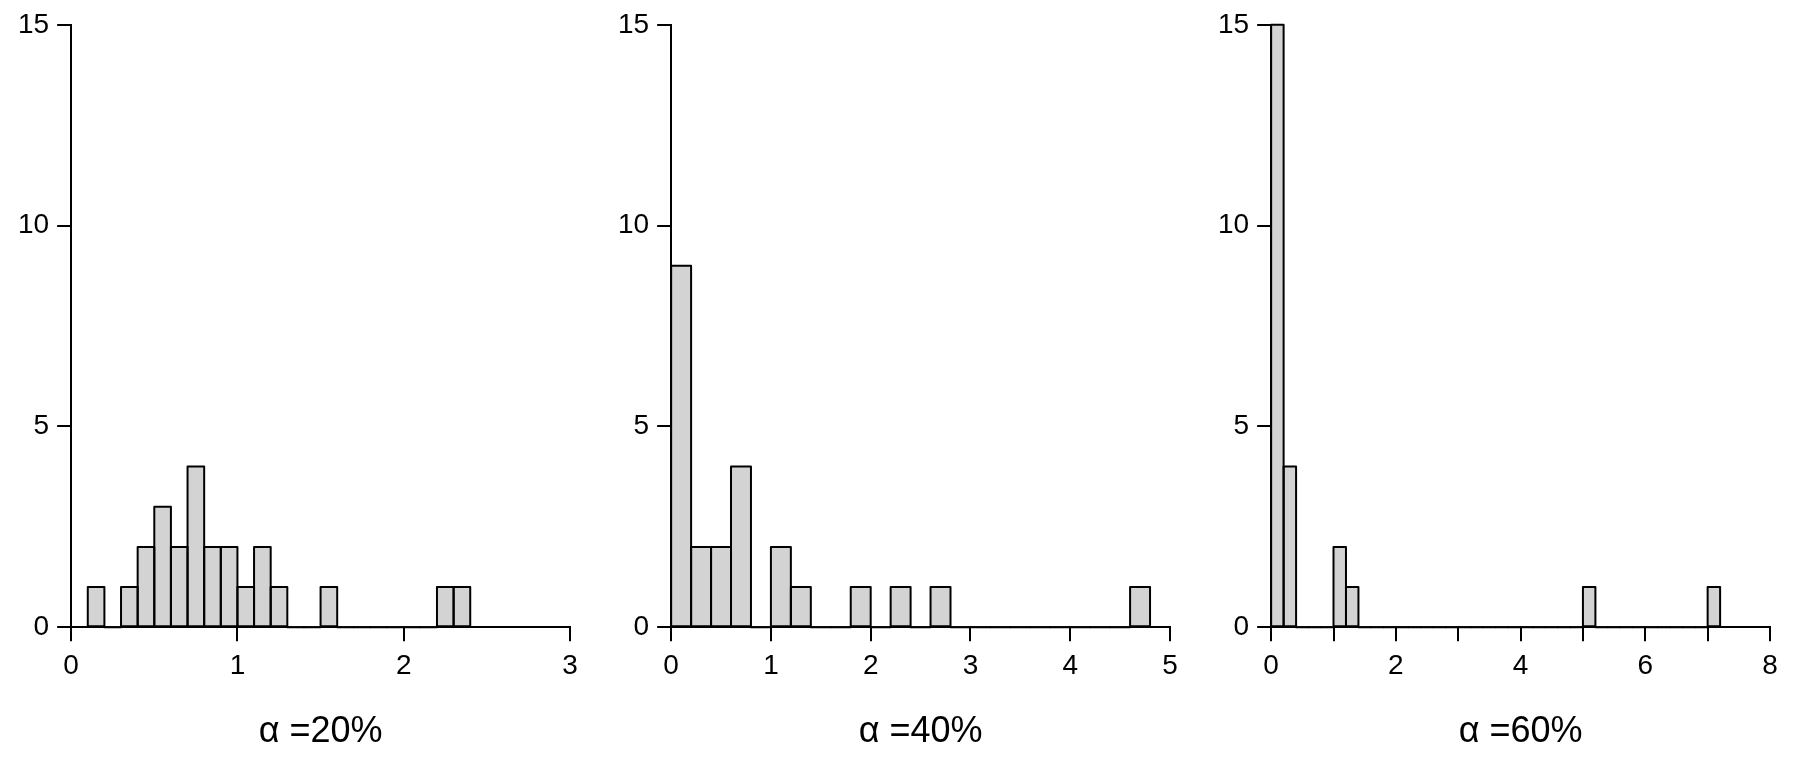 The height and width of the screenshot is (768, 1800). What do you see at coordinates (1170, 664) in the screenshot?
I see `x-tick-label: 5` at bounding box center [1170, 664].